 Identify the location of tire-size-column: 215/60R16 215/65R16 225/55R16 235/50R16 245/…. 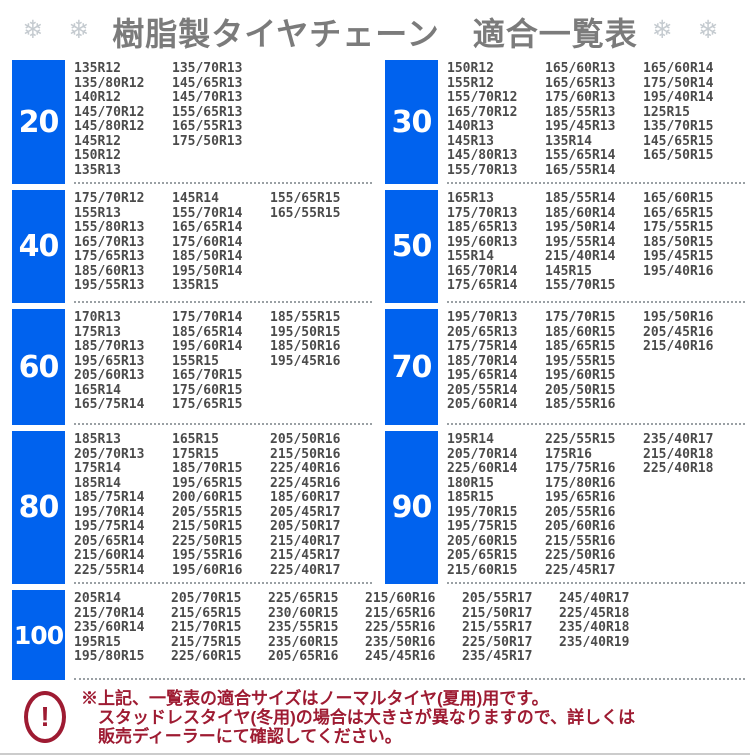
(413, 628).